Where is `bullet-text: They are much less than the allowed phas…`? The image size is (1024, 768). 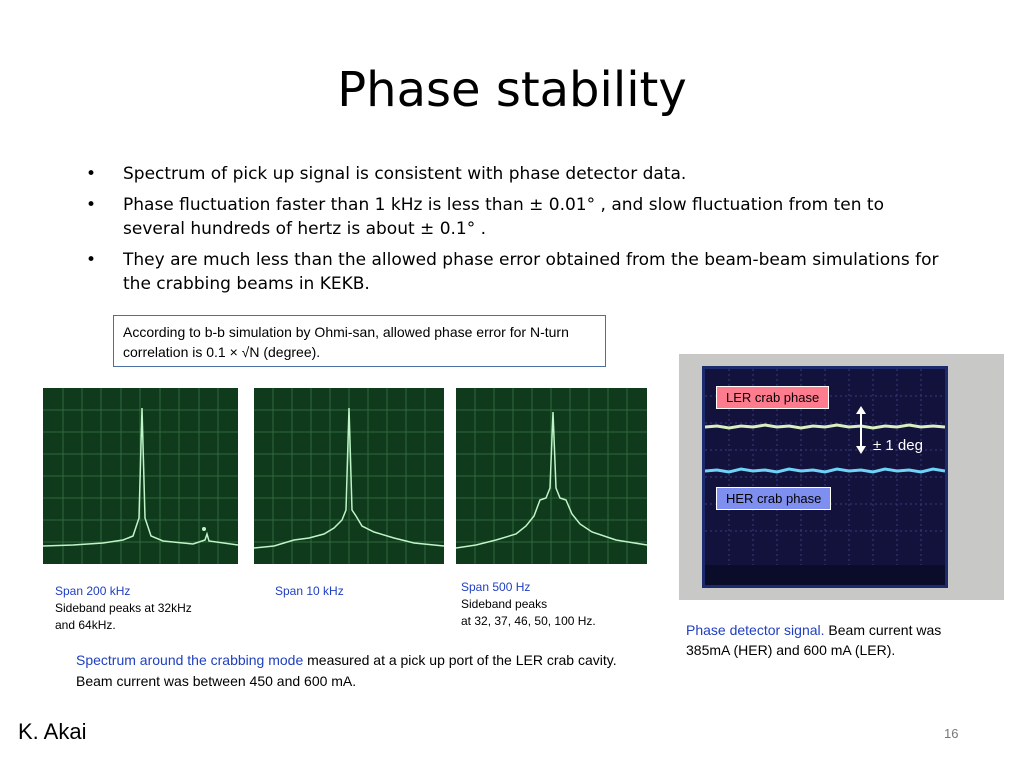 bullet-text: They are much less than the allowed phas… is located at coordinates (531, 272).